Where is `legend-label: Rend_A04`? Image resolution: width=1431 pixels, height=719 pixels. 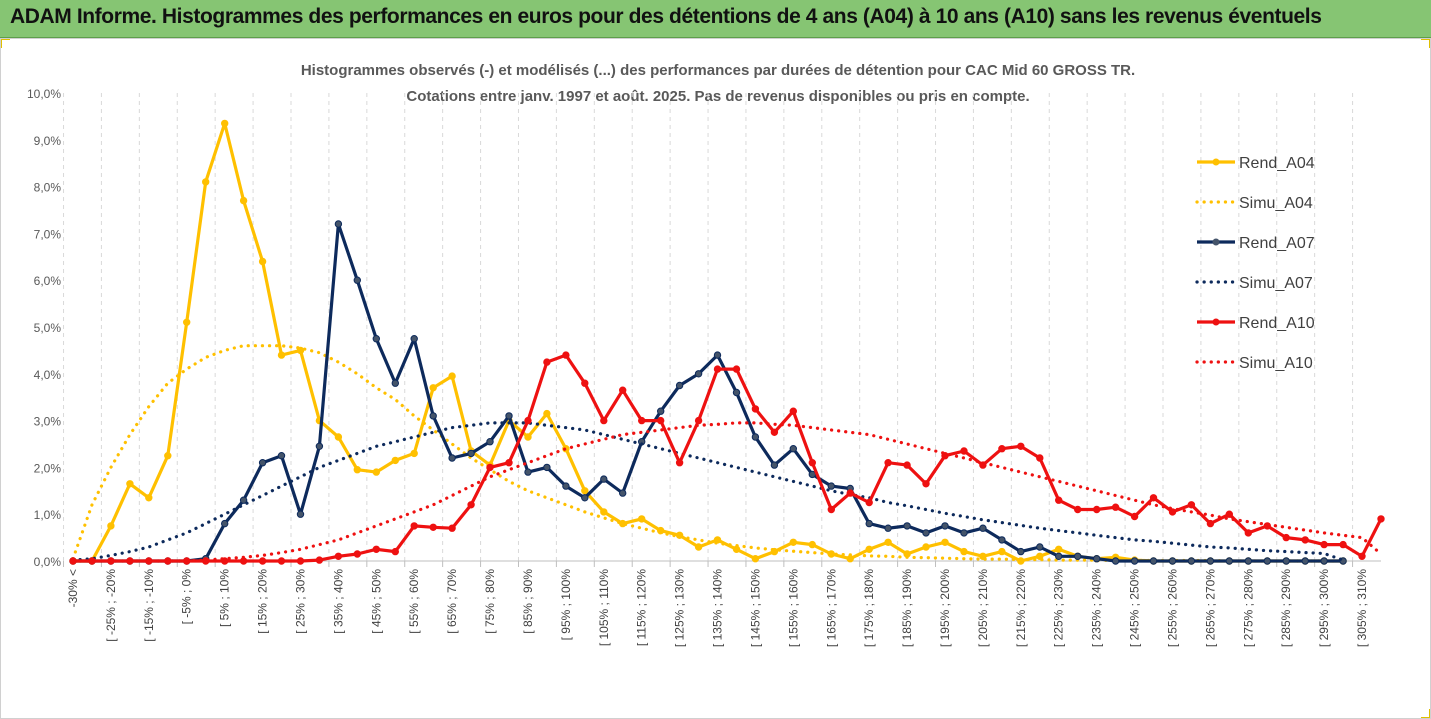
legend-label: Rend_A04 is located at coordinates (1277, 163).